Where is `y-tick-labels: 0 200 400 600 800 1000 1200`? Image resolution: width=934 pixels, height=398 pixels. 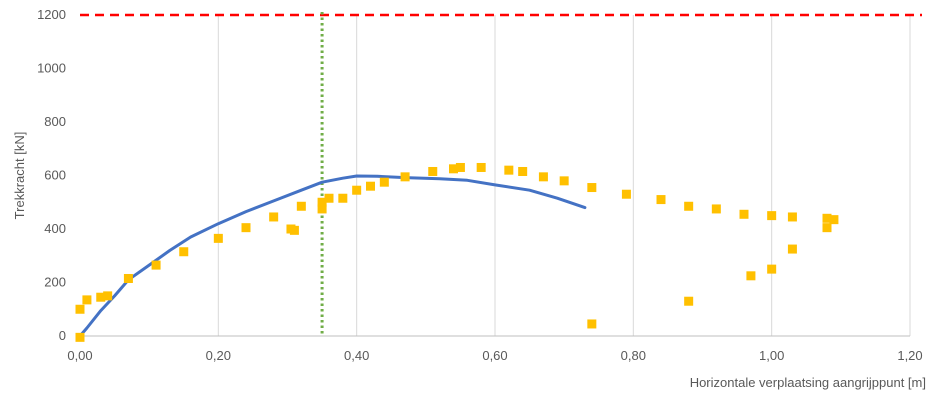
y-tick-labels: 0 200 400 600 800 1000 1200 is located at coordinates (51, 175).